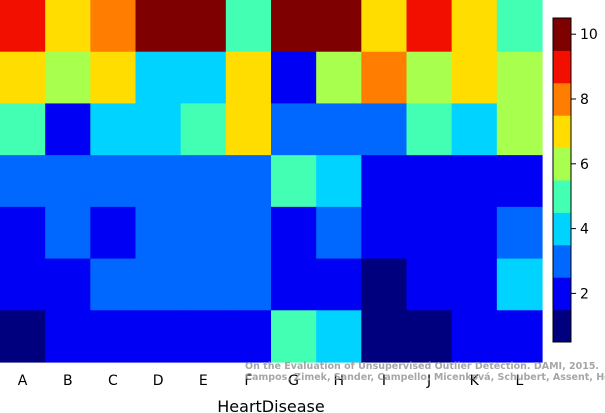  I want to click on x-axis-title: HeartDisease, so click(270, 405).